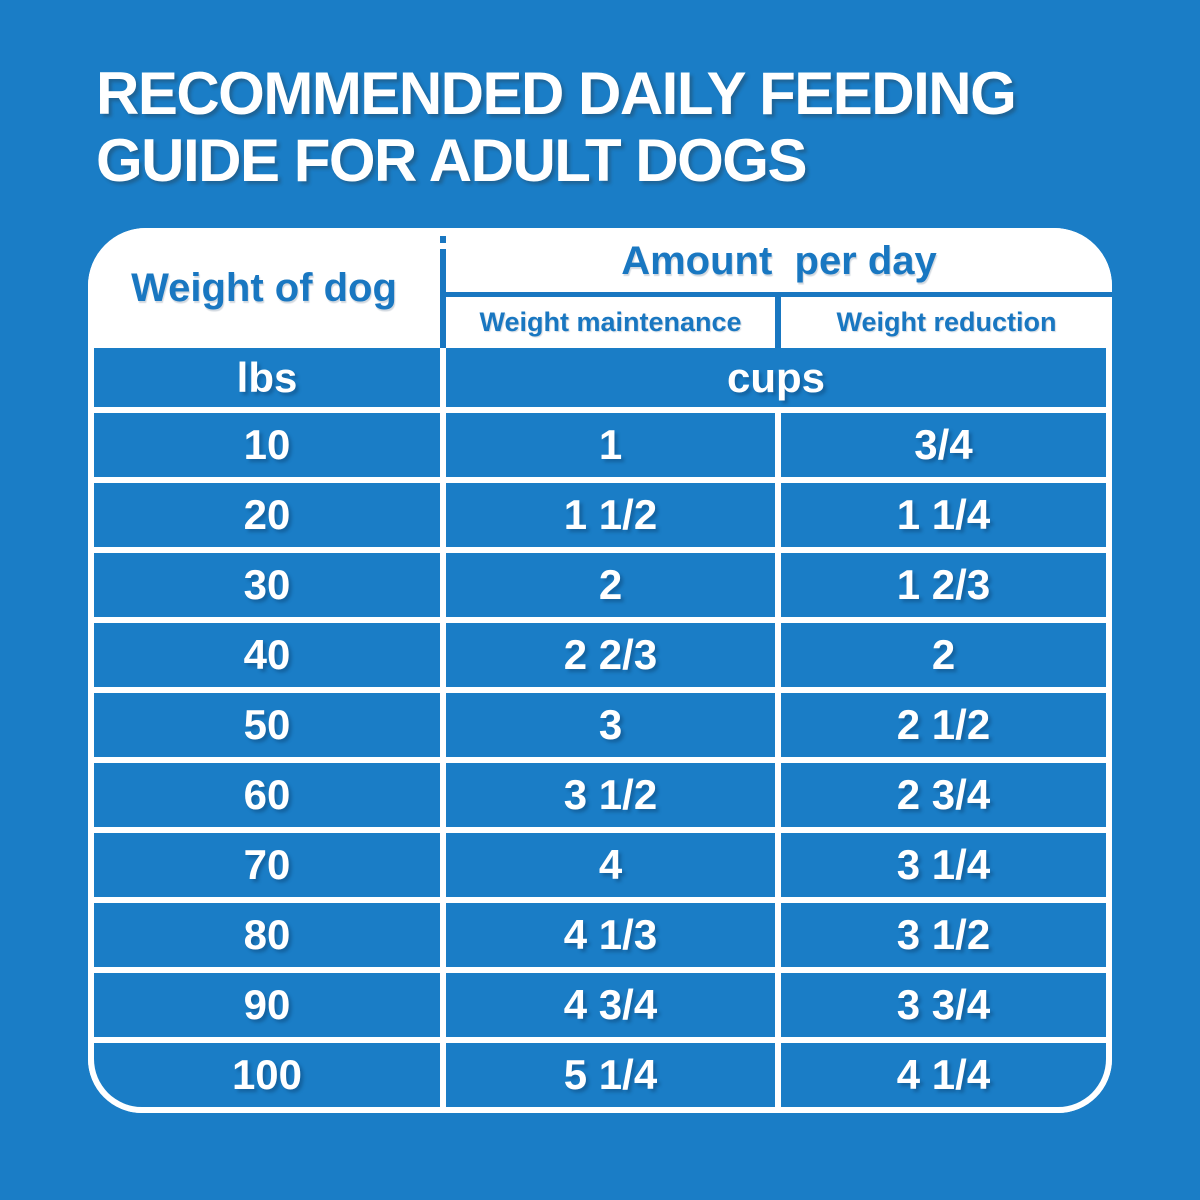 This screenshot has height=1200, width=1200. What do you see at coordinates (943, 585) in the screenshot?
I see `cell-reduction: 1 2/3` at bounding box center [943, 585].